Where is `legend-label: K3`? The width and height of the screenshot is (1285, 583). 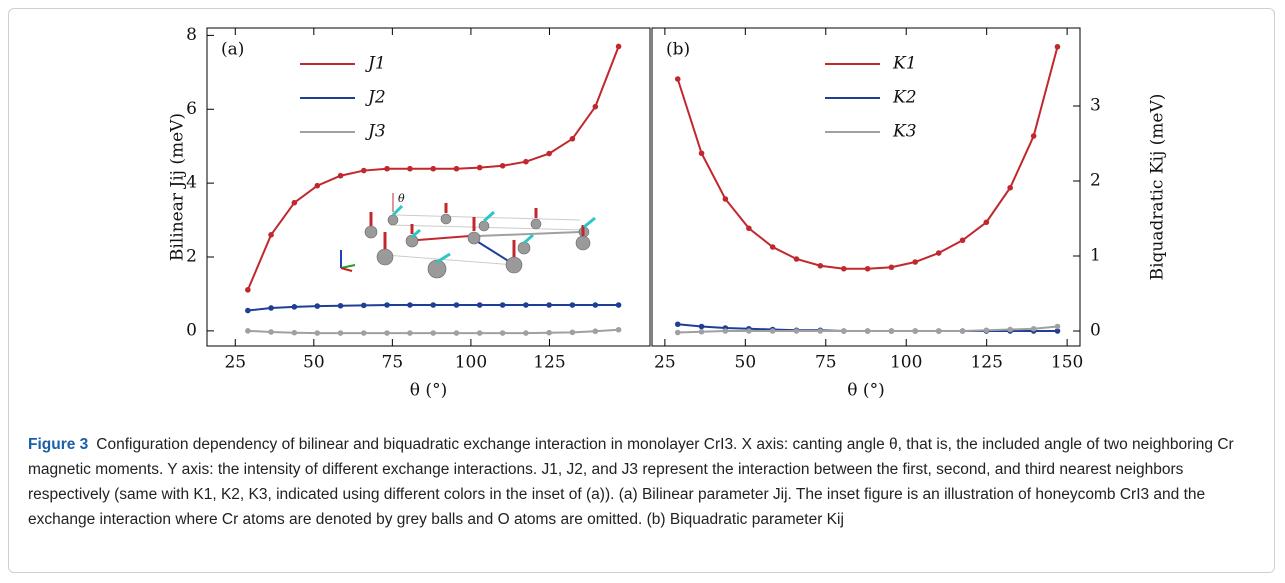 legend-label: K3 is located at coordinates (904, 132).